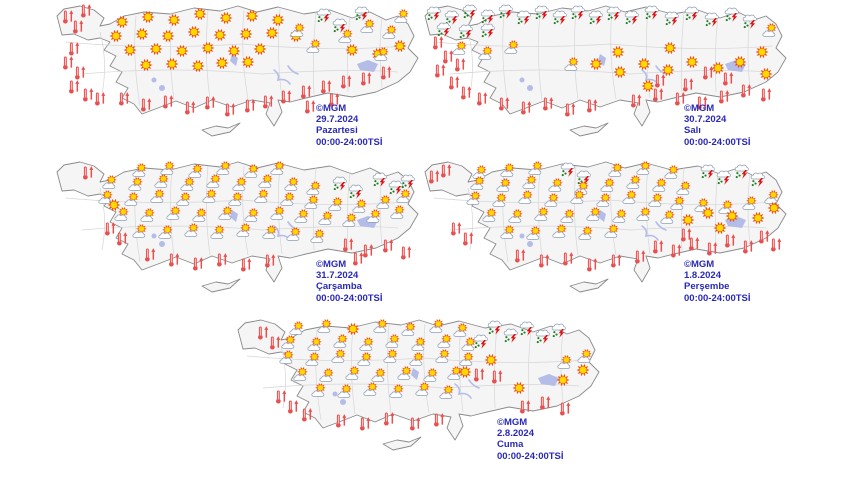 The width and height of the screenshot is (850, 480). What do you see at coordinates (515, 434) in the screenshot?
I see `map-date: 2.8.2024` at bounding box center [515, 434].